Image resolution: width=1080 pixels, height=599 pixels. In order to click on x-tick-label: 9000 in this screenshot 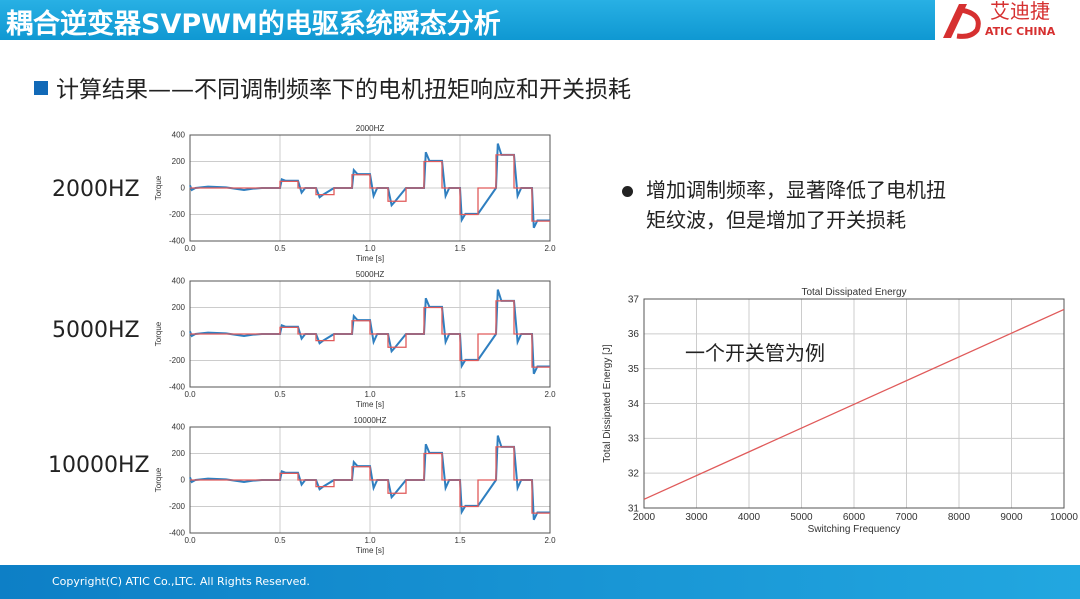, I will do `click(1011, 517)`.